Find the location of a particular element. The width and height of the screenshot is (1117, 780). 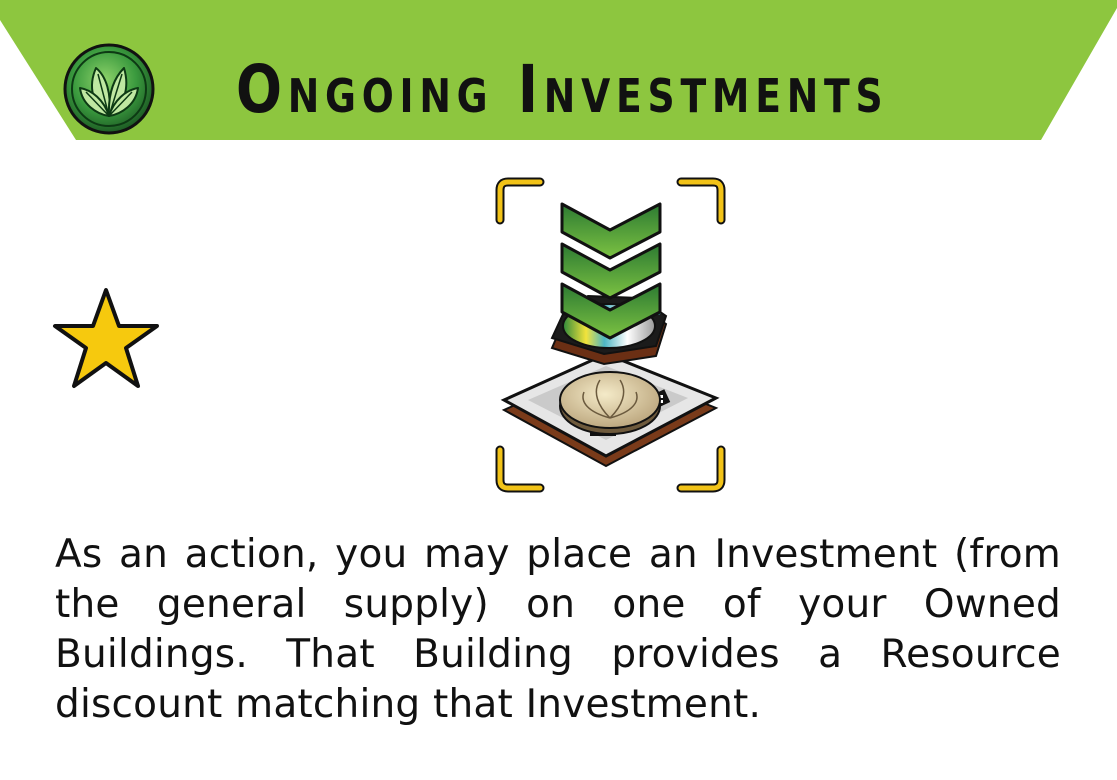

investment-token-on-building-icon is located at coordinates (613, 335).